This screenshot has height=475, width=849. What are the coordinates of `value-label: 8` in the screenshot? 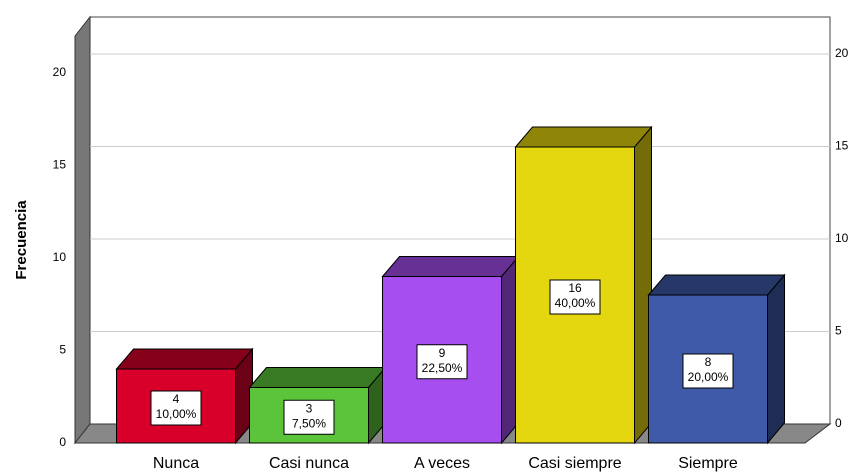 It's located at (708, 362).